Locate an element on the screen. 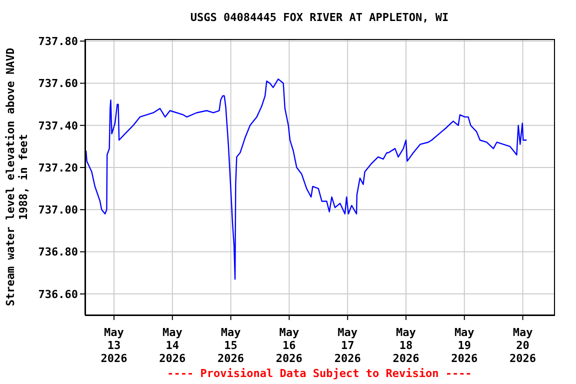  y-tick-label: 736.80 is located at coordinates (58, 252).